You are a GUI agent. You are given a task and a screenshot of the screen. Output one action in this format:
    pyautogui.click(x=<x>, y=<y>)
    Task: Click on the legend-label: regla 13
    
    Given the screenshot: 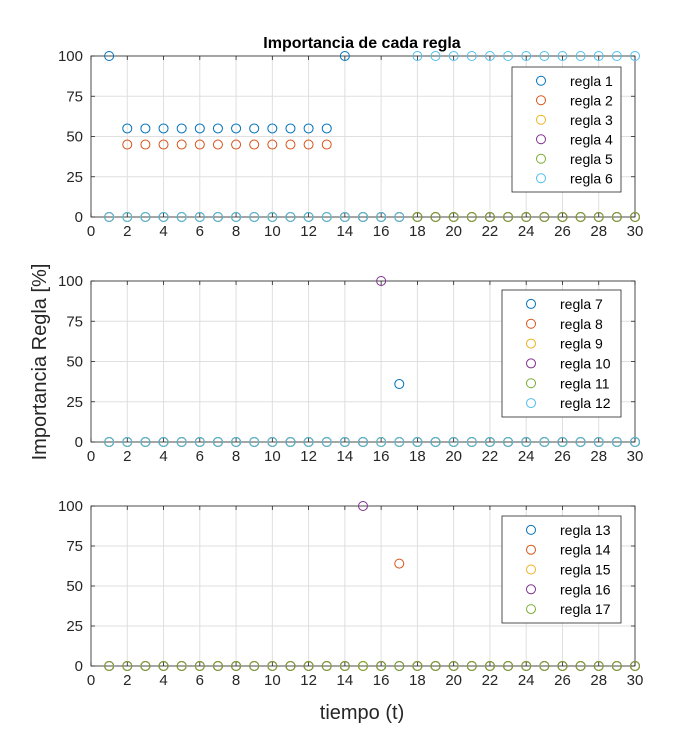 What is the action you would take?
    pyautogui.click(x=585, y=530)
    